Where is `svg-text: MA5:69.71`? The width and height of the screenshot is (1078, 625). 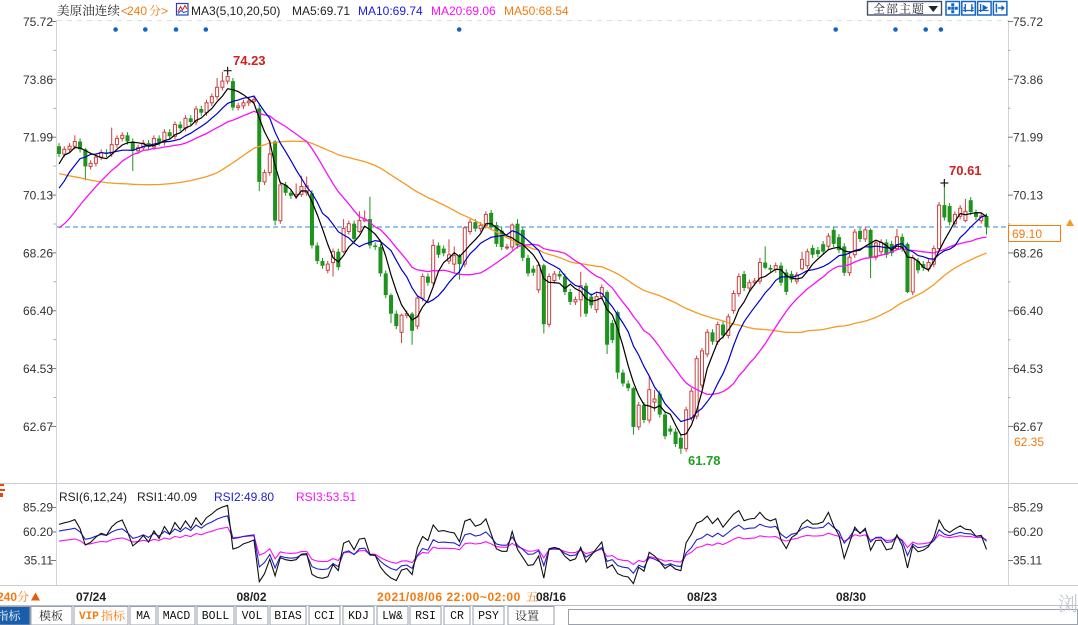 svg-text: MA5:69.71 is located at coordinates (321, 11).